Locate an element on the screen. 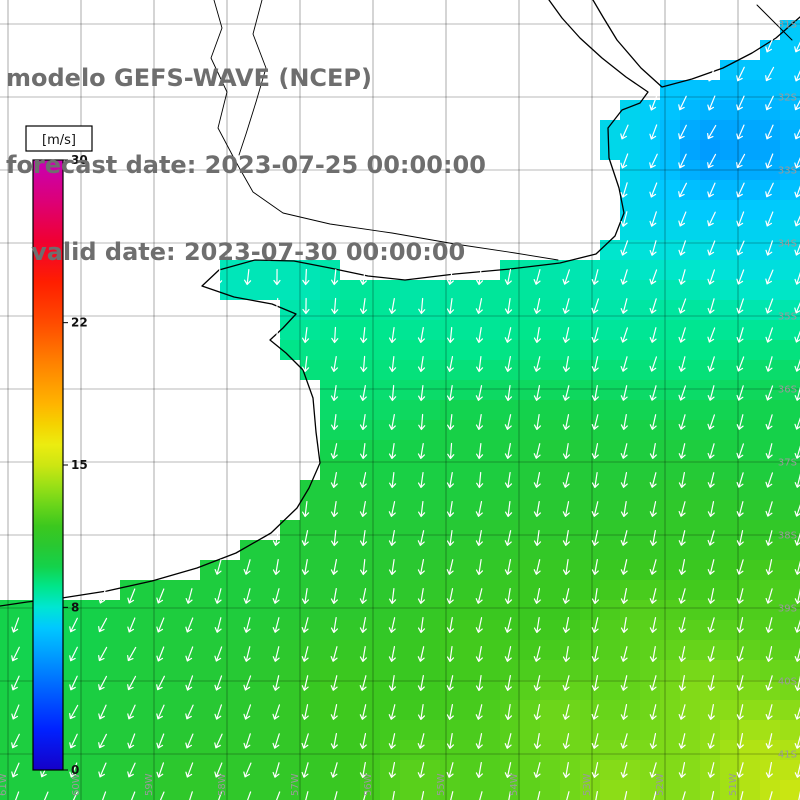  svg-text: 22 is located at coordinates (79, 323).